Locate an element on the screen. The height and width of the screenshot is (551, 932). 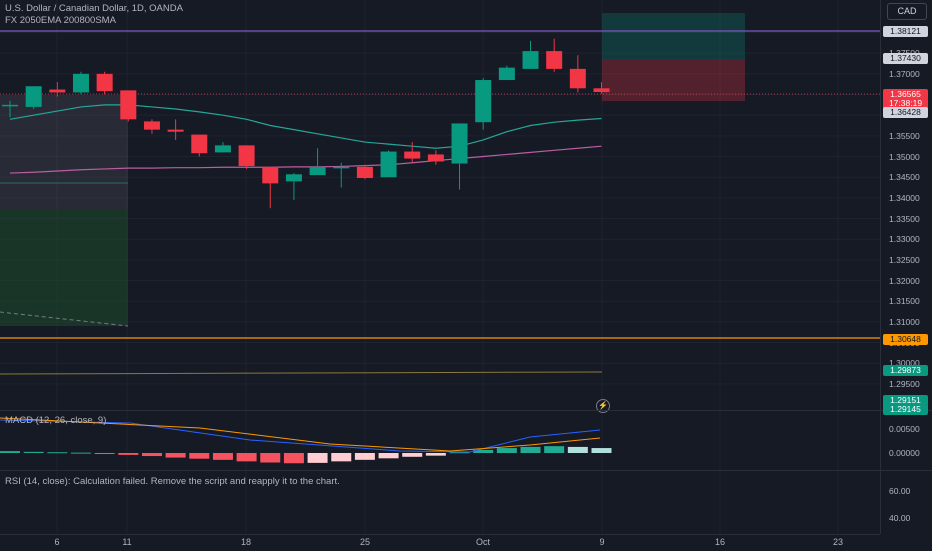
price-tick: 1.33000 is located at coordinates (904, 239).